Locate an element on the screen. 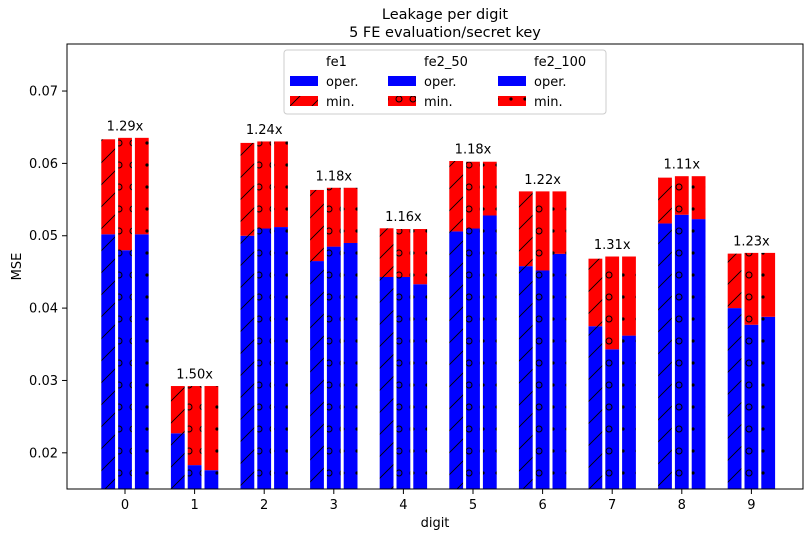  y-tick-label: 0.04 is located at coordinates (43, 309).